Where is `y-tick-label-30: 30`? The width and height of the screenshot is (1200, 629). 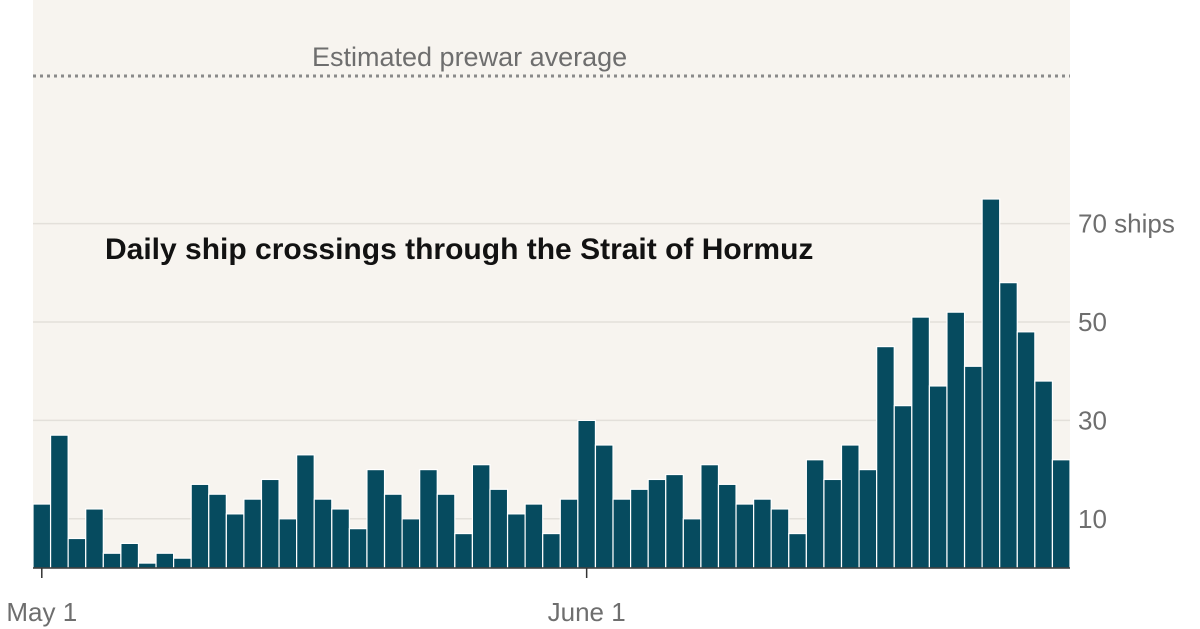
y-tick-label-30: 30 is located at coordinates (1092, 420).